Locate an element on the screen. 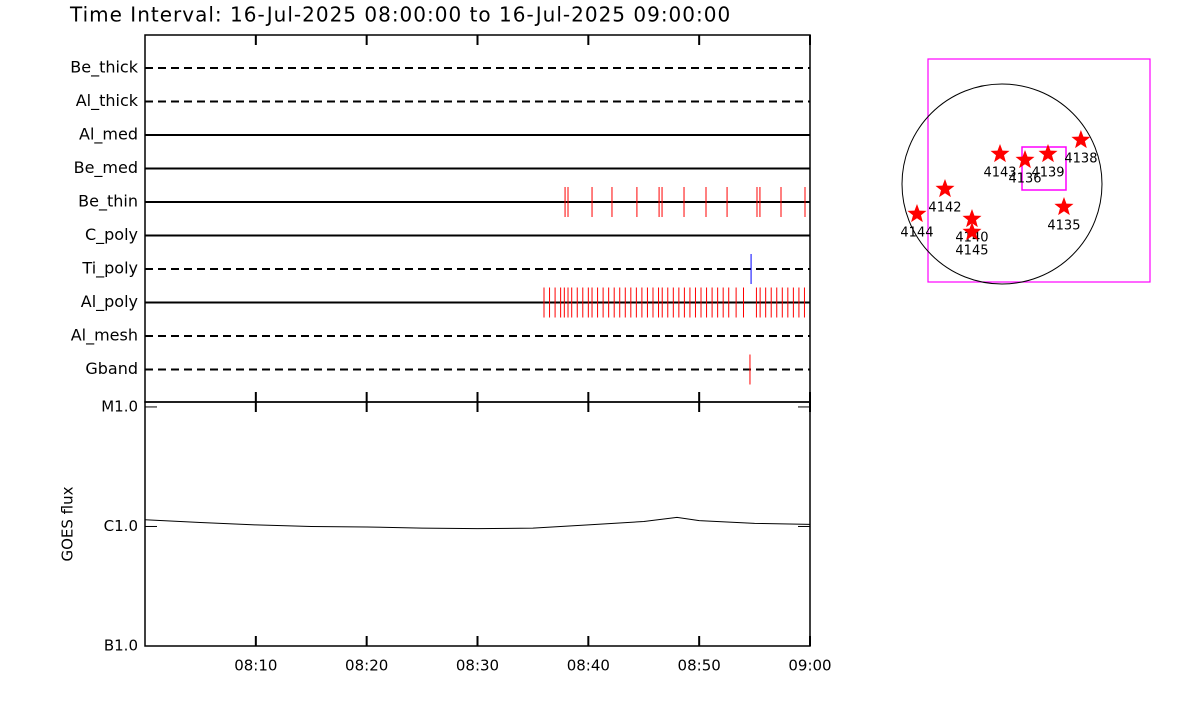 Image resolution: width=1200 pixels, height=704 pixels. x-tick-label: 08:20 is located at coordinates (366, 666).